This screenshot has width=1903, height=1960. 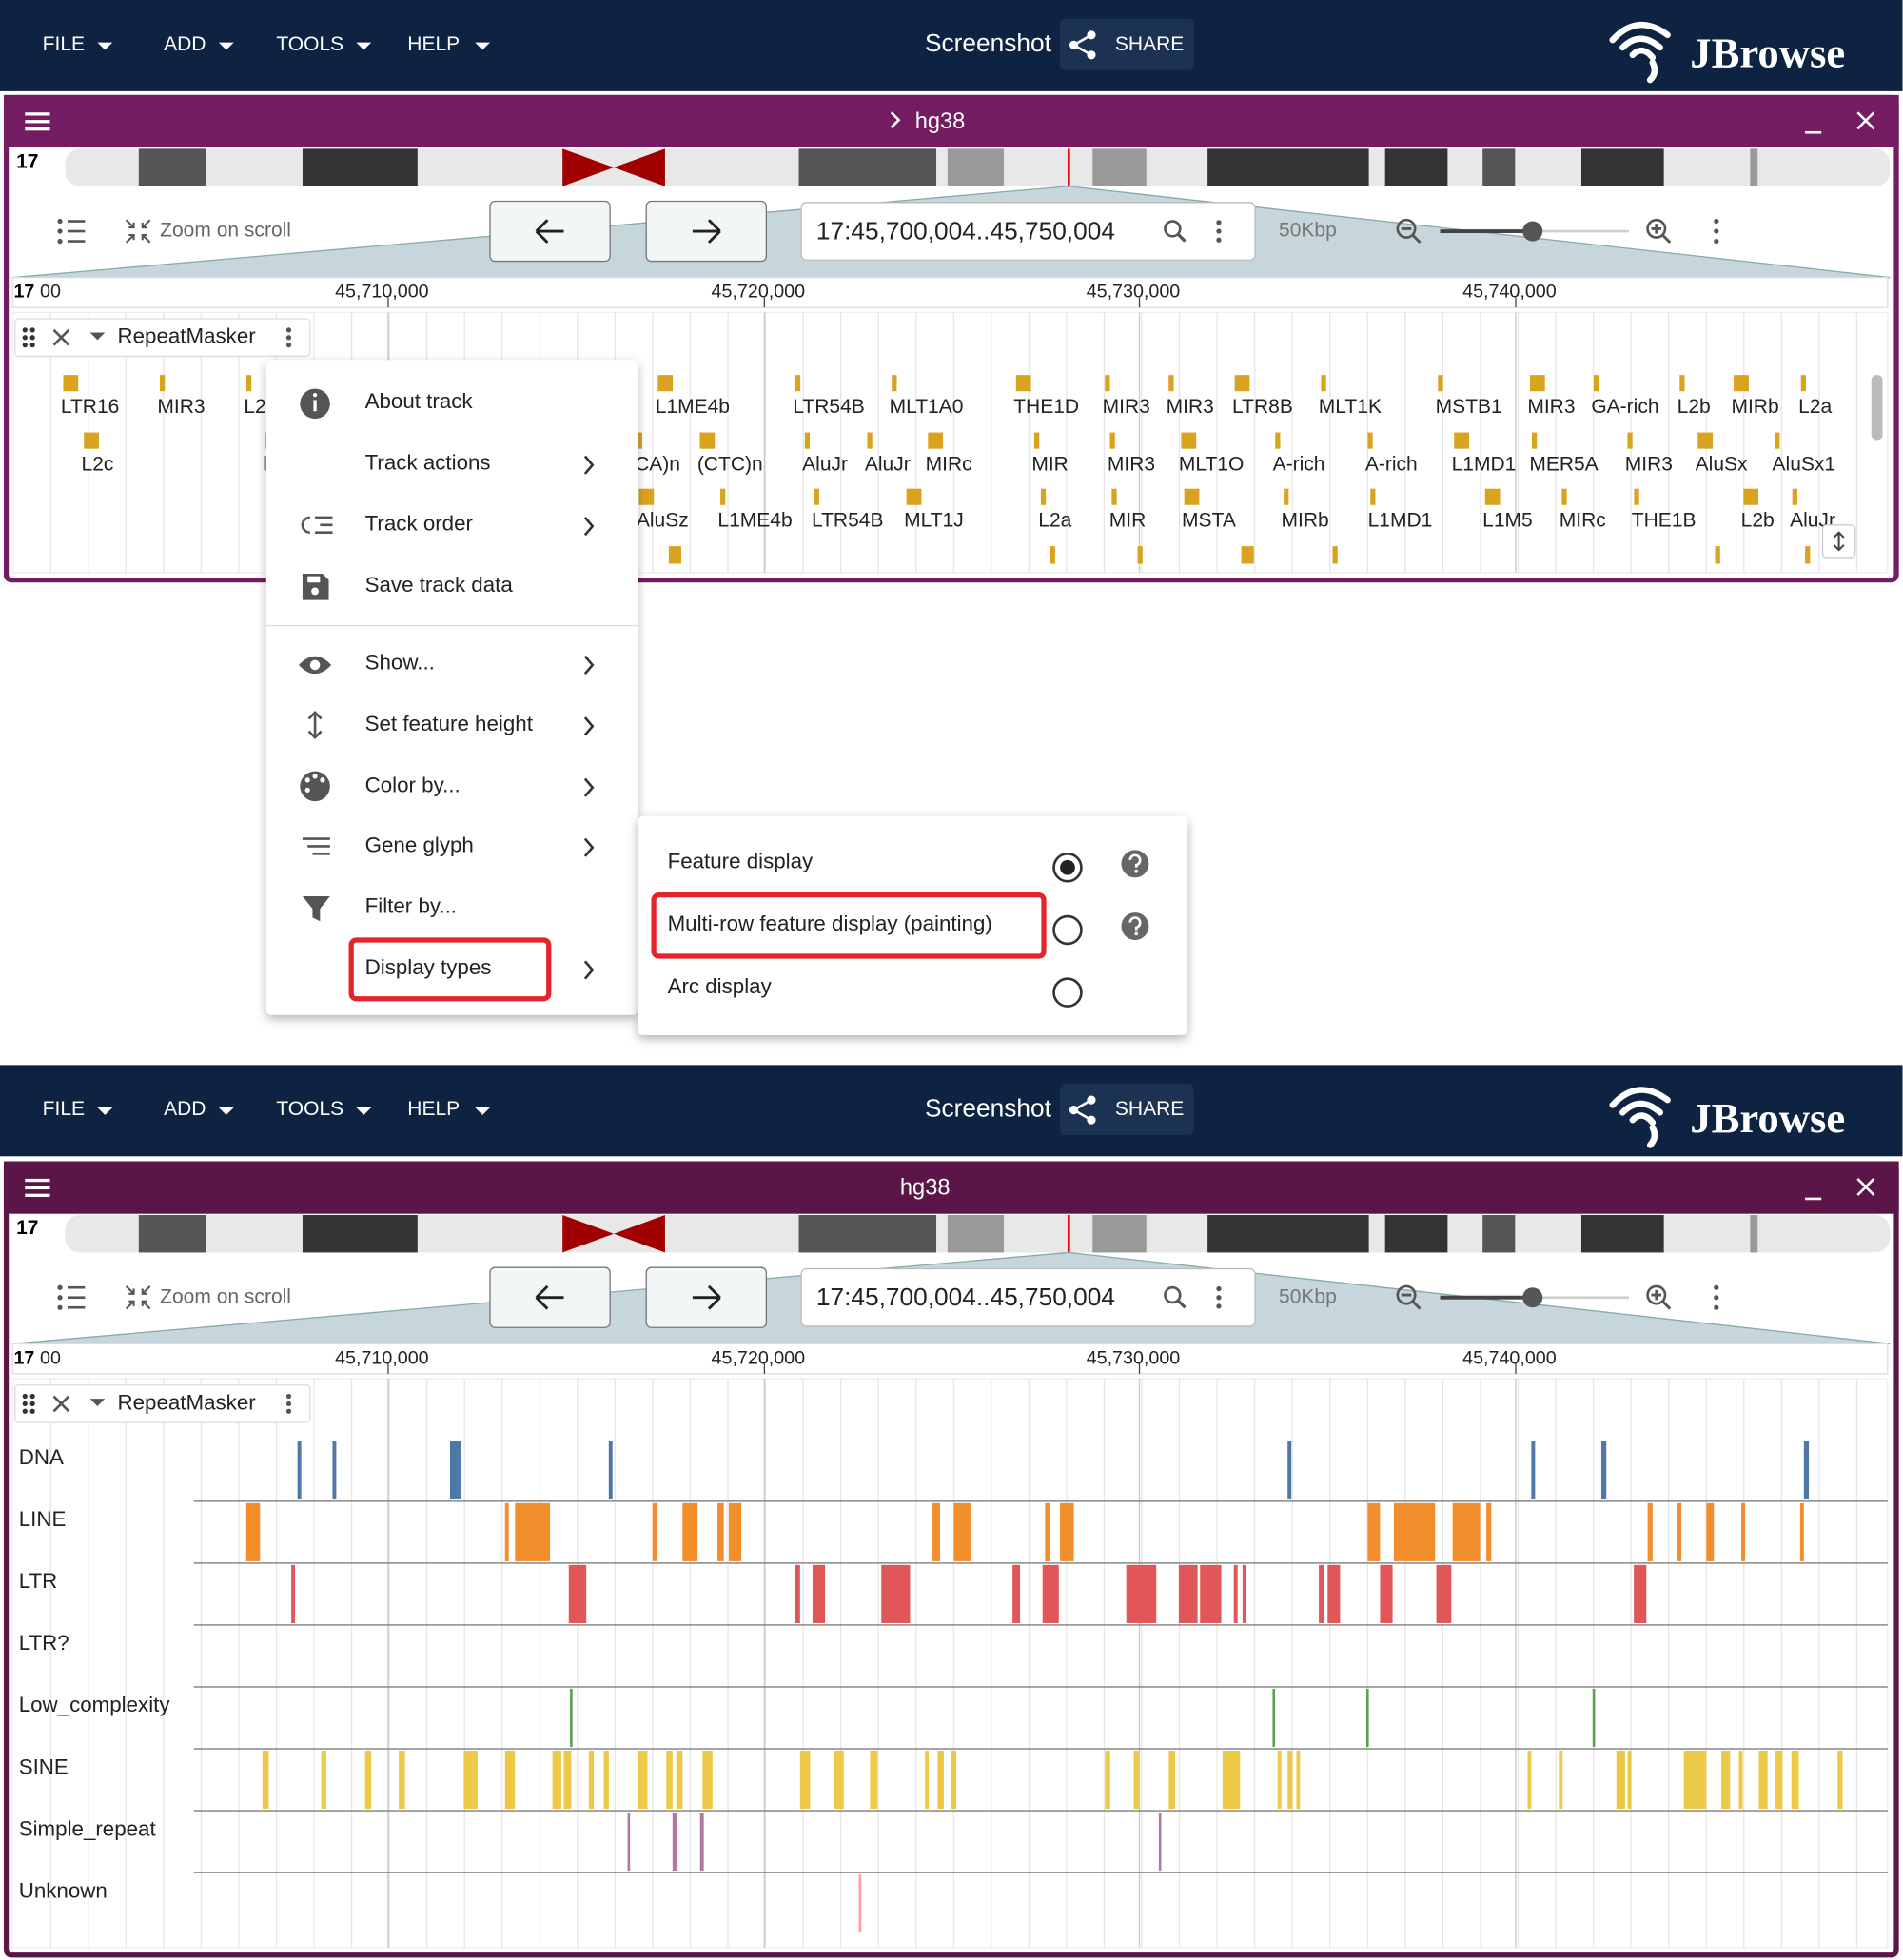 I want to click on drag-handle, so click(x=32, y=1411).